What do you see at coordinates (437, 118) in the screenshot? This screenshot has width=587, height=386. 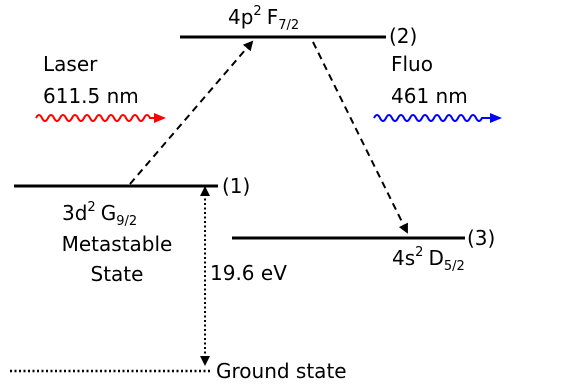 I see `fluo-wave-icon` at bounding box center [437, 118].